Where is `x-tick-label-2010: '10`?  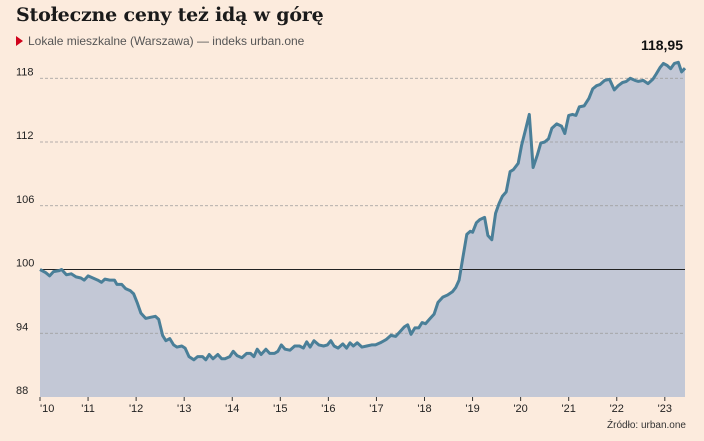 x-tick-label-2010: '10 is located at coordinates (47, 409).